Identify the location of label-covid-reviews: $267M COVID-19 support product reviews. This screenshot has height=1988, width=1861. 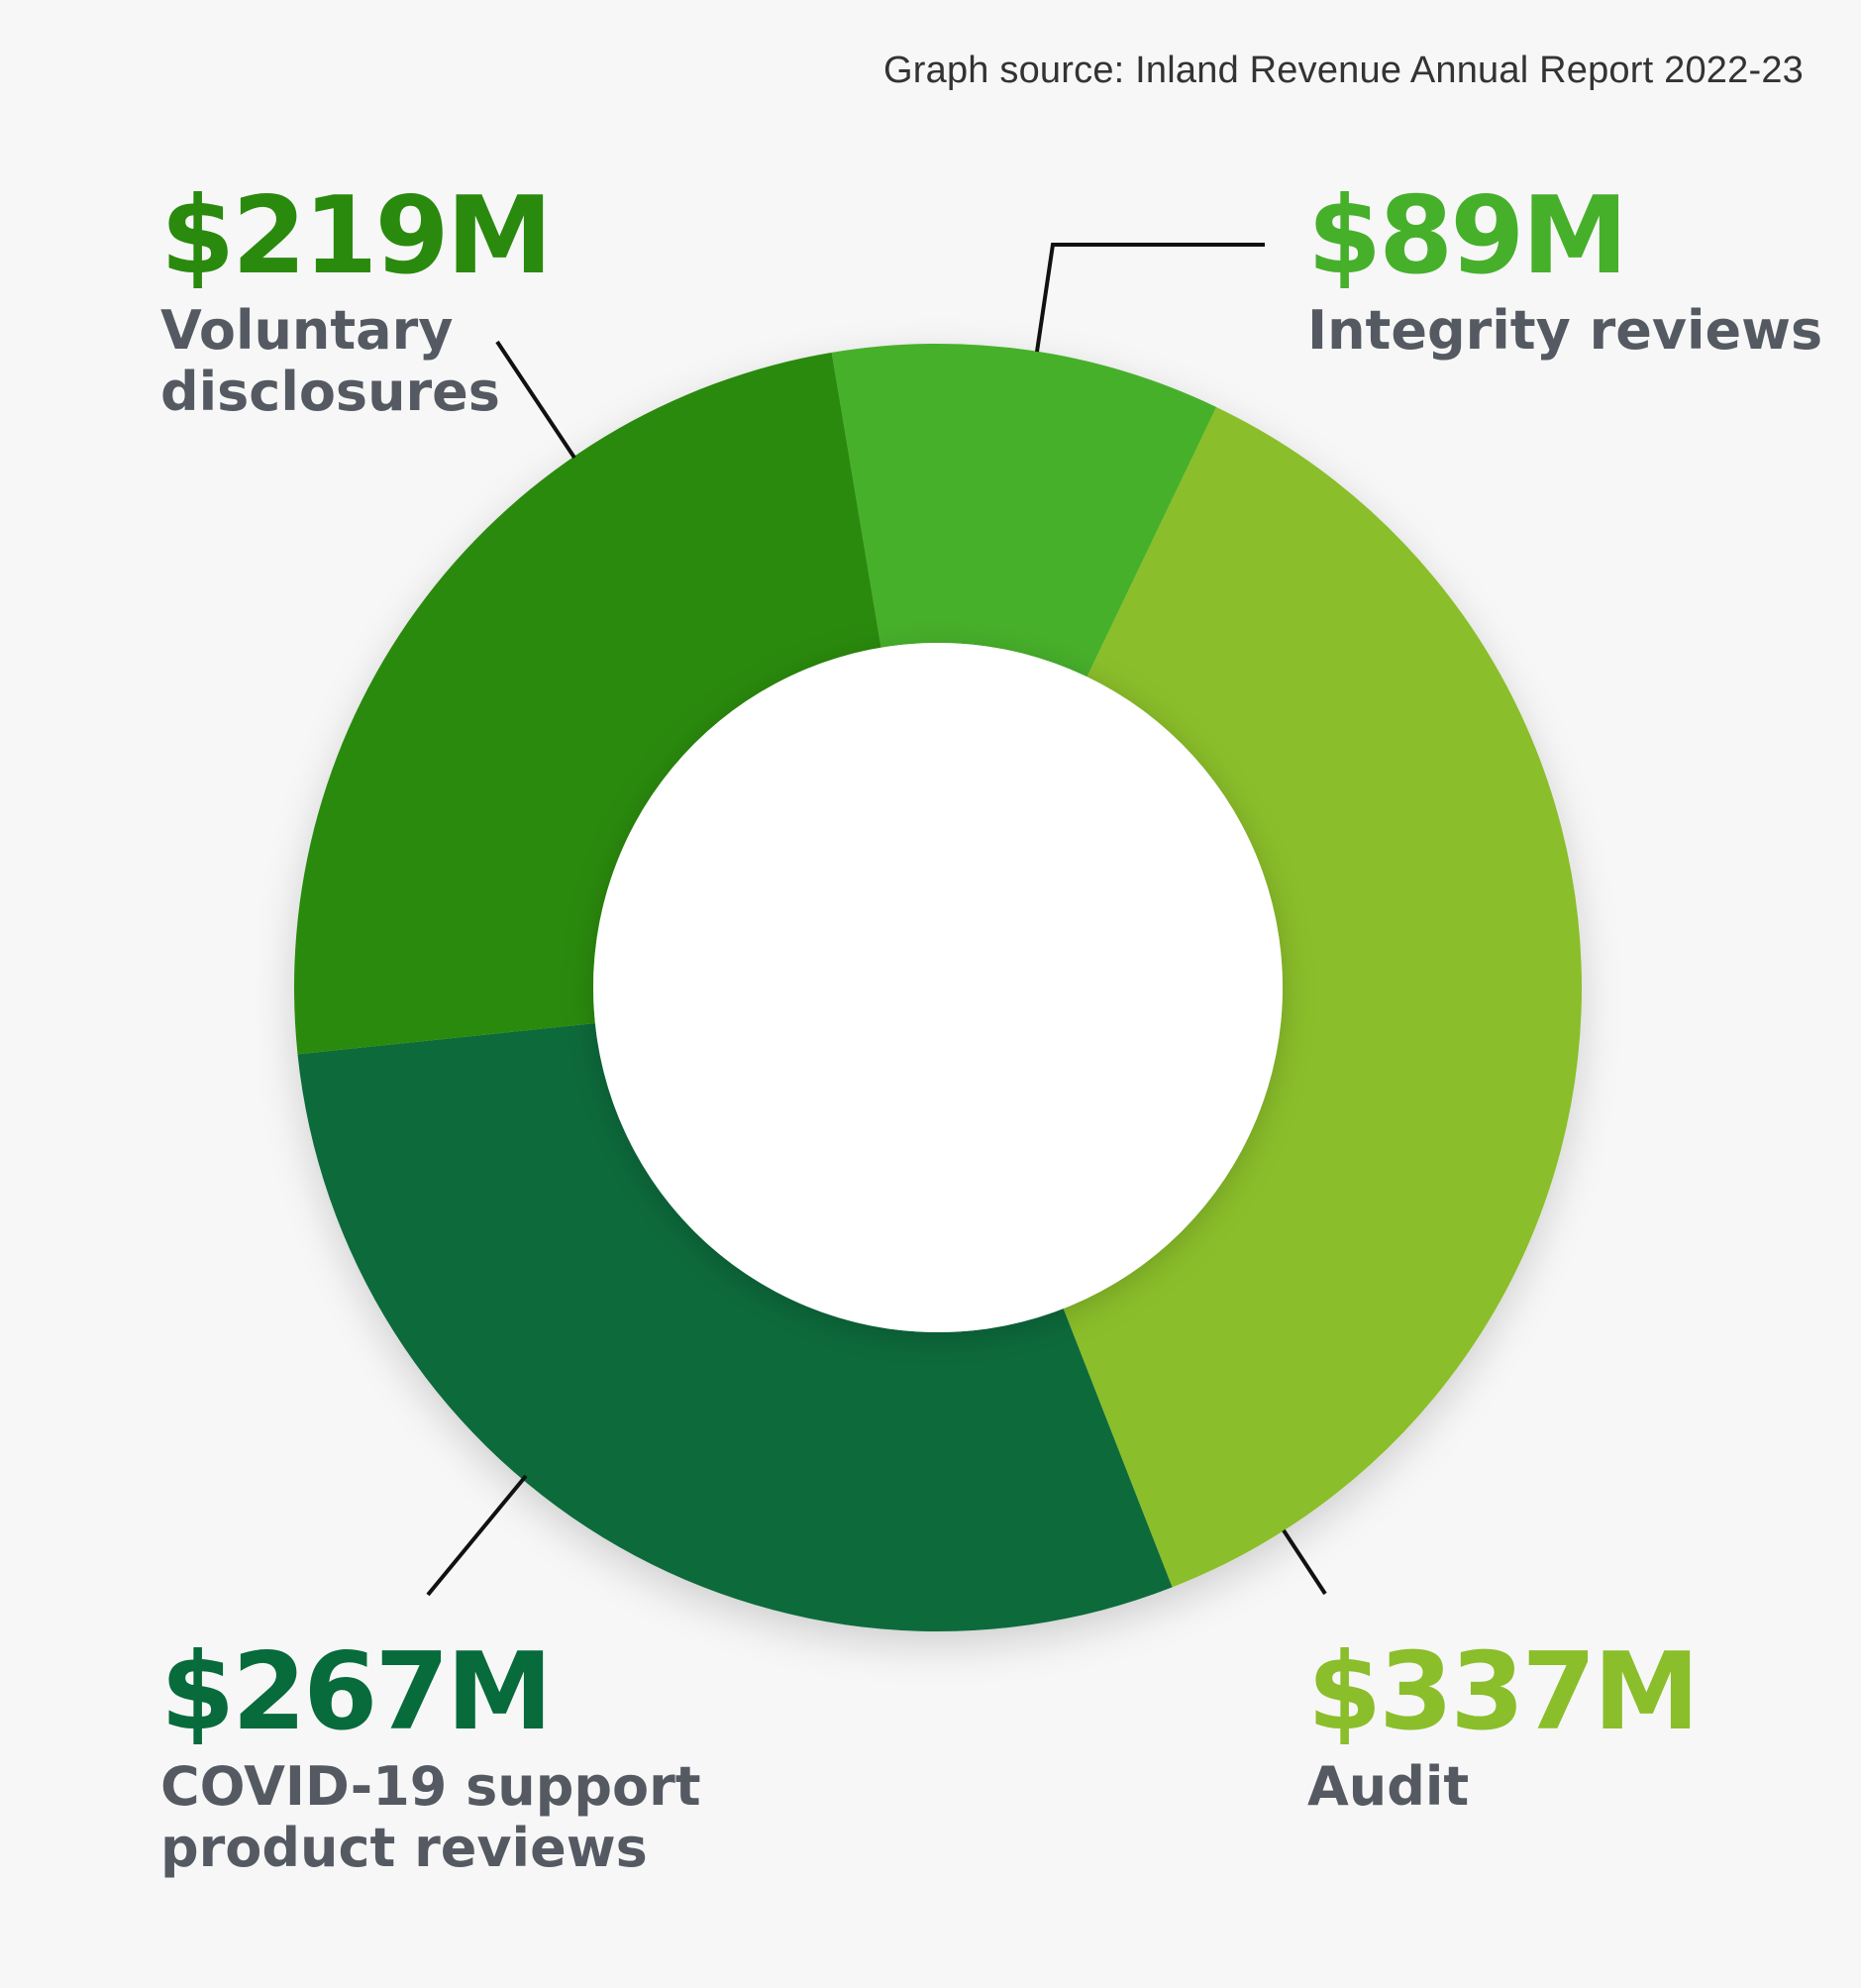
(430, 1759).